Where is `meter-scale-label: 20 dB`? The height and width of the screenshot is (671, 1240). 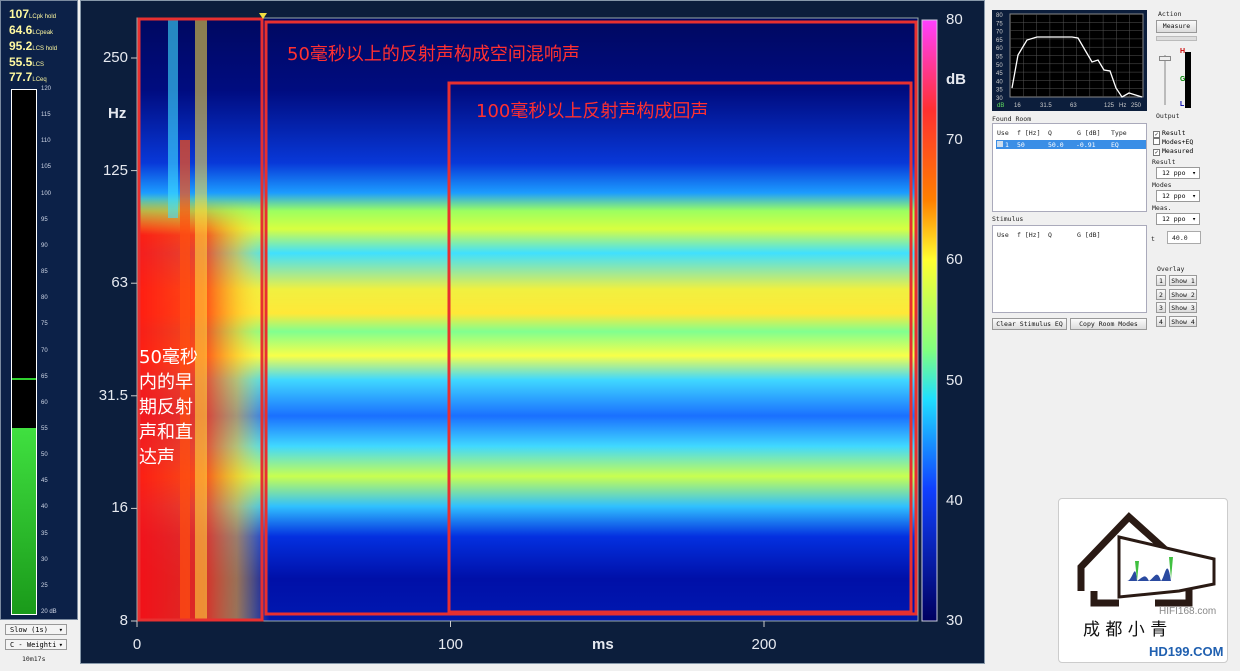
meter-scale-label: 20 dB is located at coordinates (49, 612).